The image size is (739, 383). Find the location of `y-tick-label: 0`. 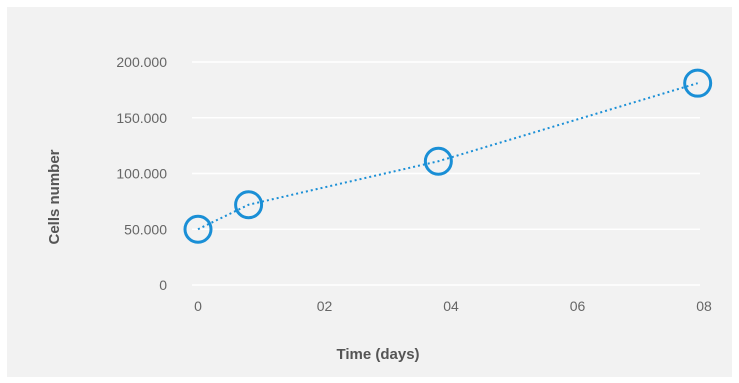

y-tick-label: 0 is located at coordinates (163, 285).